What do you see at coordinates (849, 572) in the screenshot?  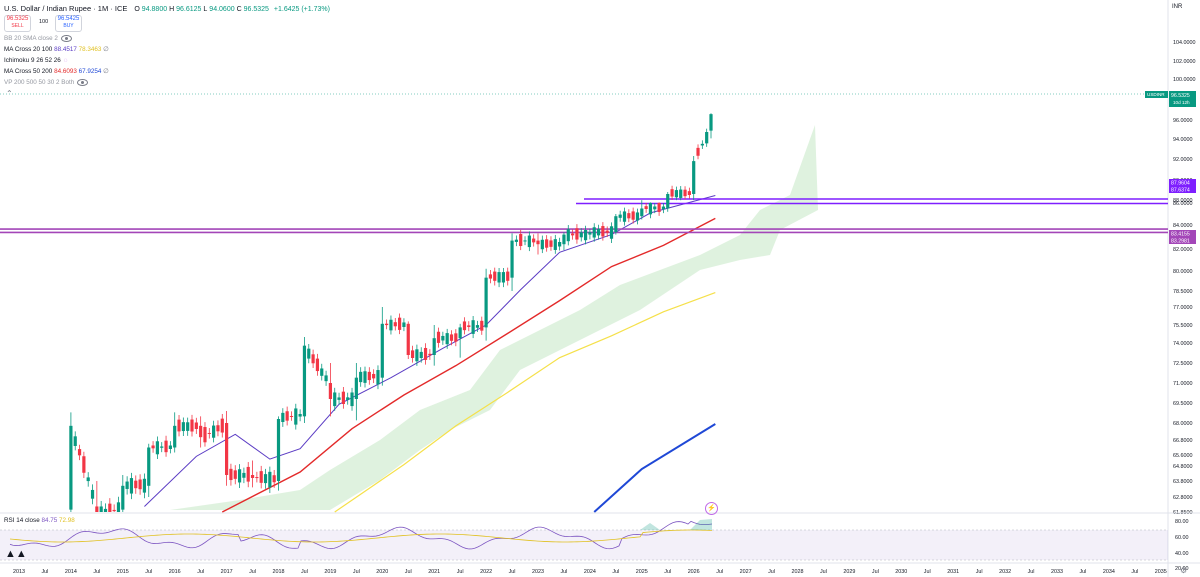 I see `x-tick-label: 2029` at bounding box center [849, 572].